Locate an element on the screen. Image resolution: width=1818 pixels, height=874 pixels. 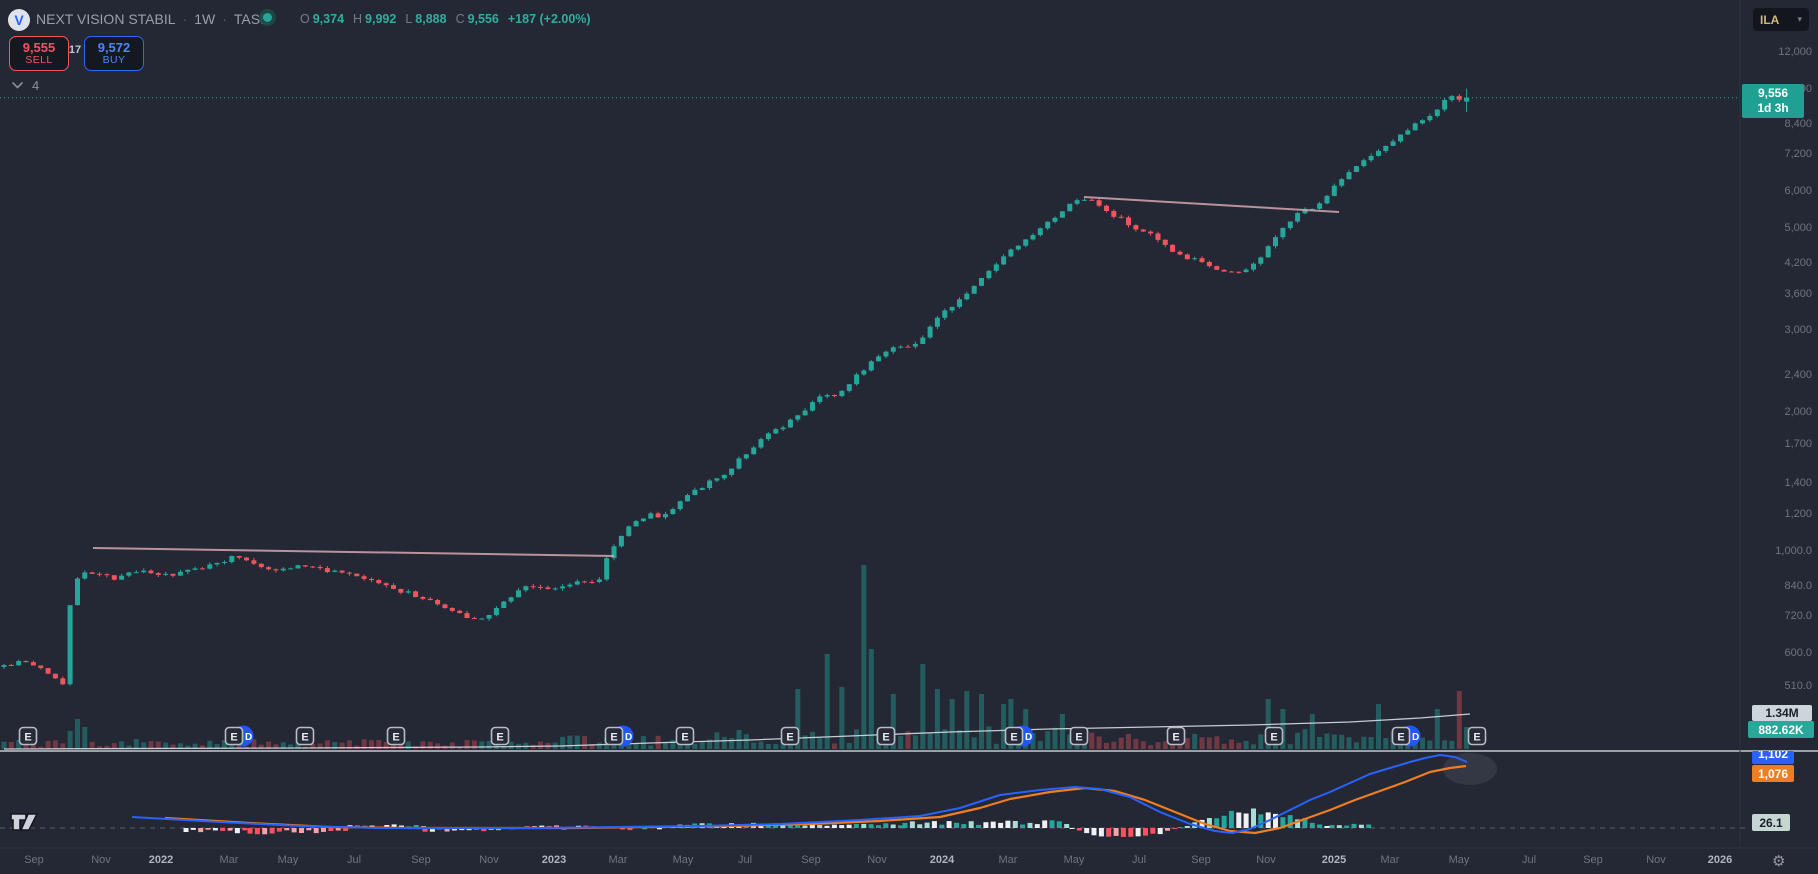
low-value: 8,888 is located at coordinates (431, 19).